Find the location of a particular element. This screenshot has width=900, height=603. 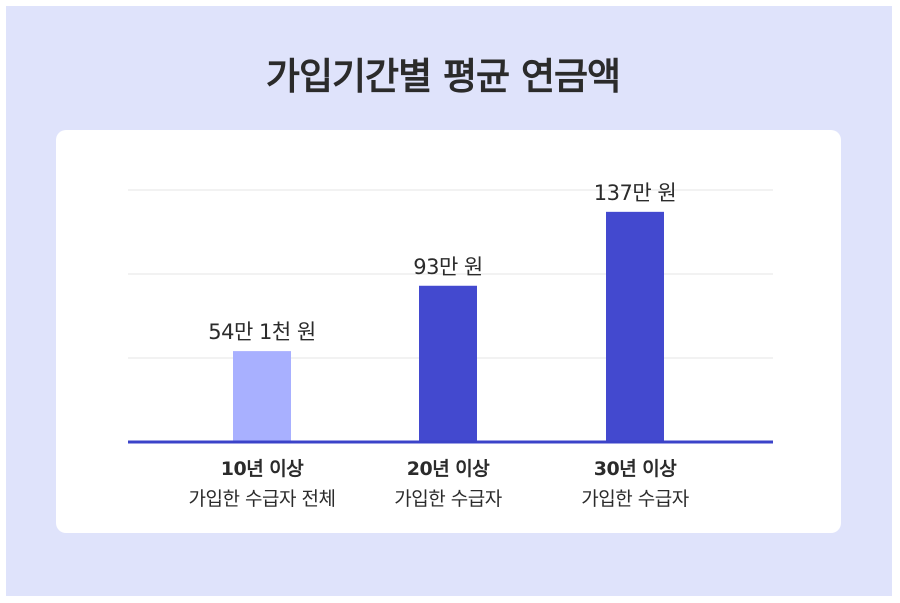

category-label-3-line2: 가입한 수급자 is located at coordinates (634, 499).